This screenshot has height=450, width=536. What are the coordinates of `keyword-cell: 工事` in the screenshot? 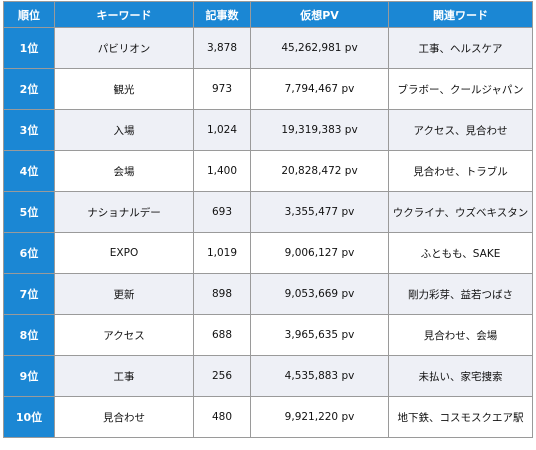 It's located at (124, 376).